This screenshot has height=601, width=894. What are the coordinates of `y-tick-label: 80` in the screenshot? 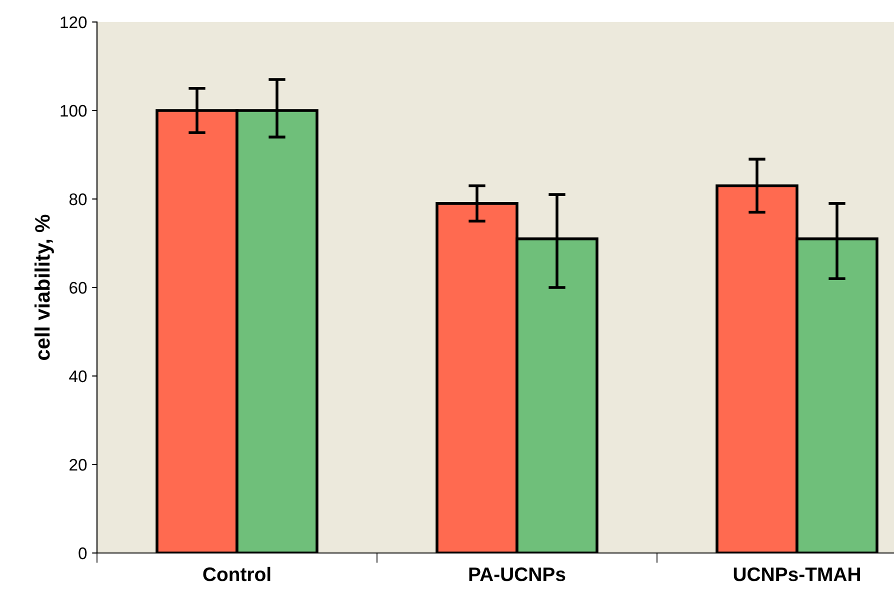 It's located at (78, 199).